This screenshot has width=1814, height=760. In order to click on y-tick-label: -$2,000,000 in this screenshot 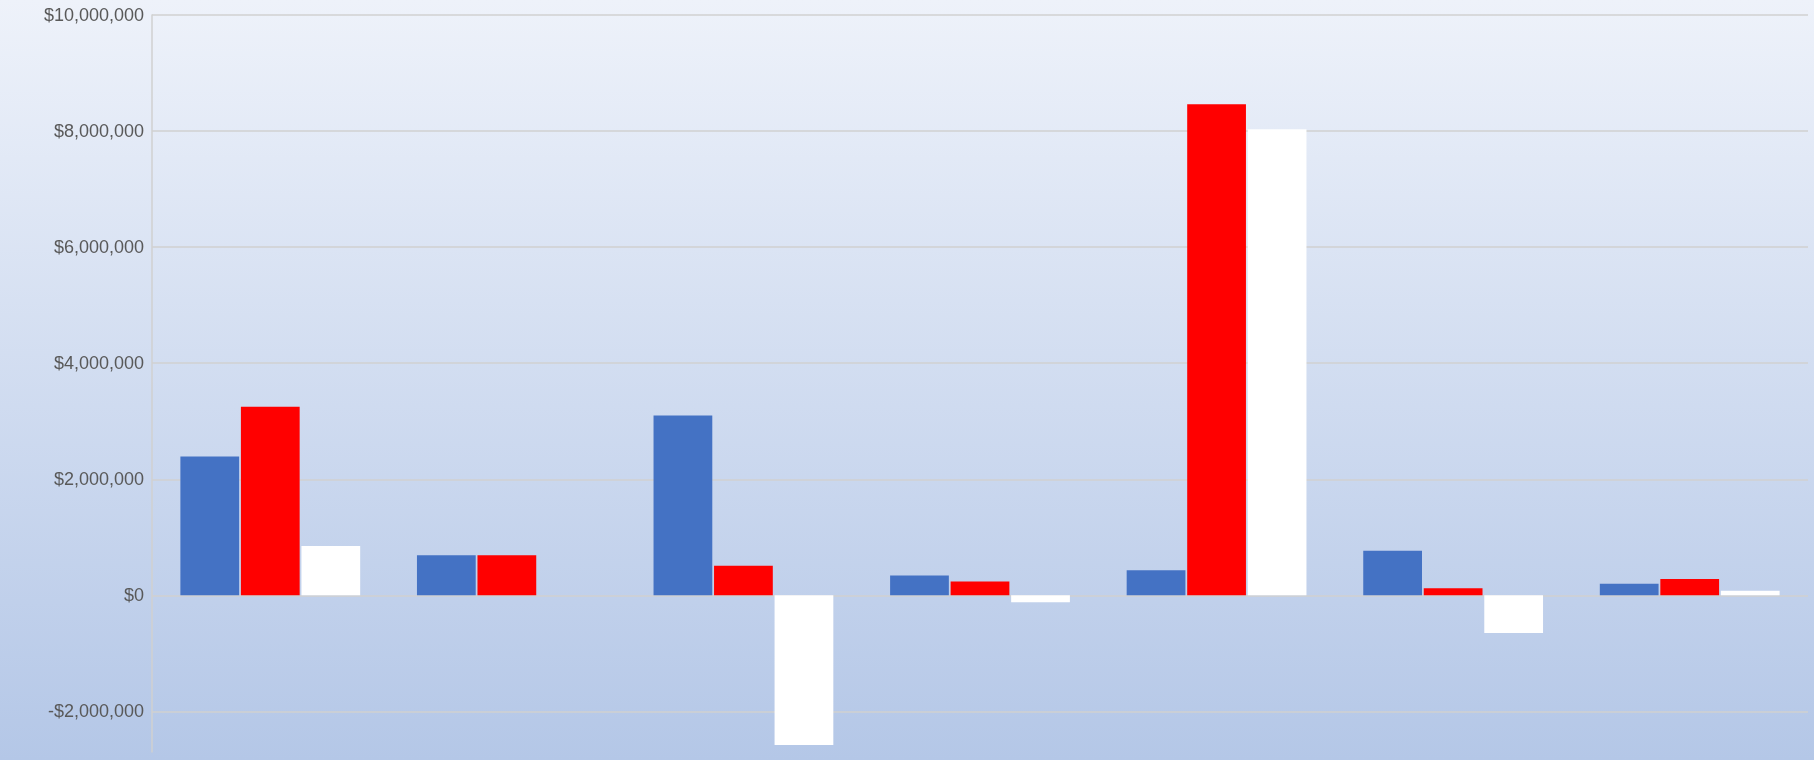, I will do `click(95, 711)`.